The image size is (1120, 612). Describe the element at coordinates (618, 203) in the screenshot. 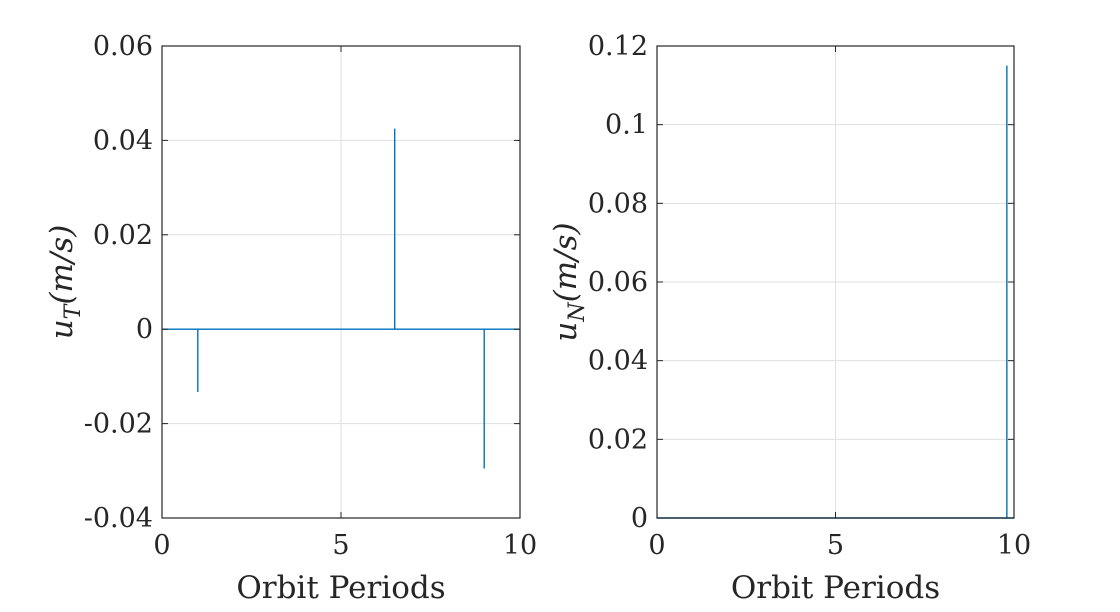

I see `y-tick-label: 0.08` at that location.